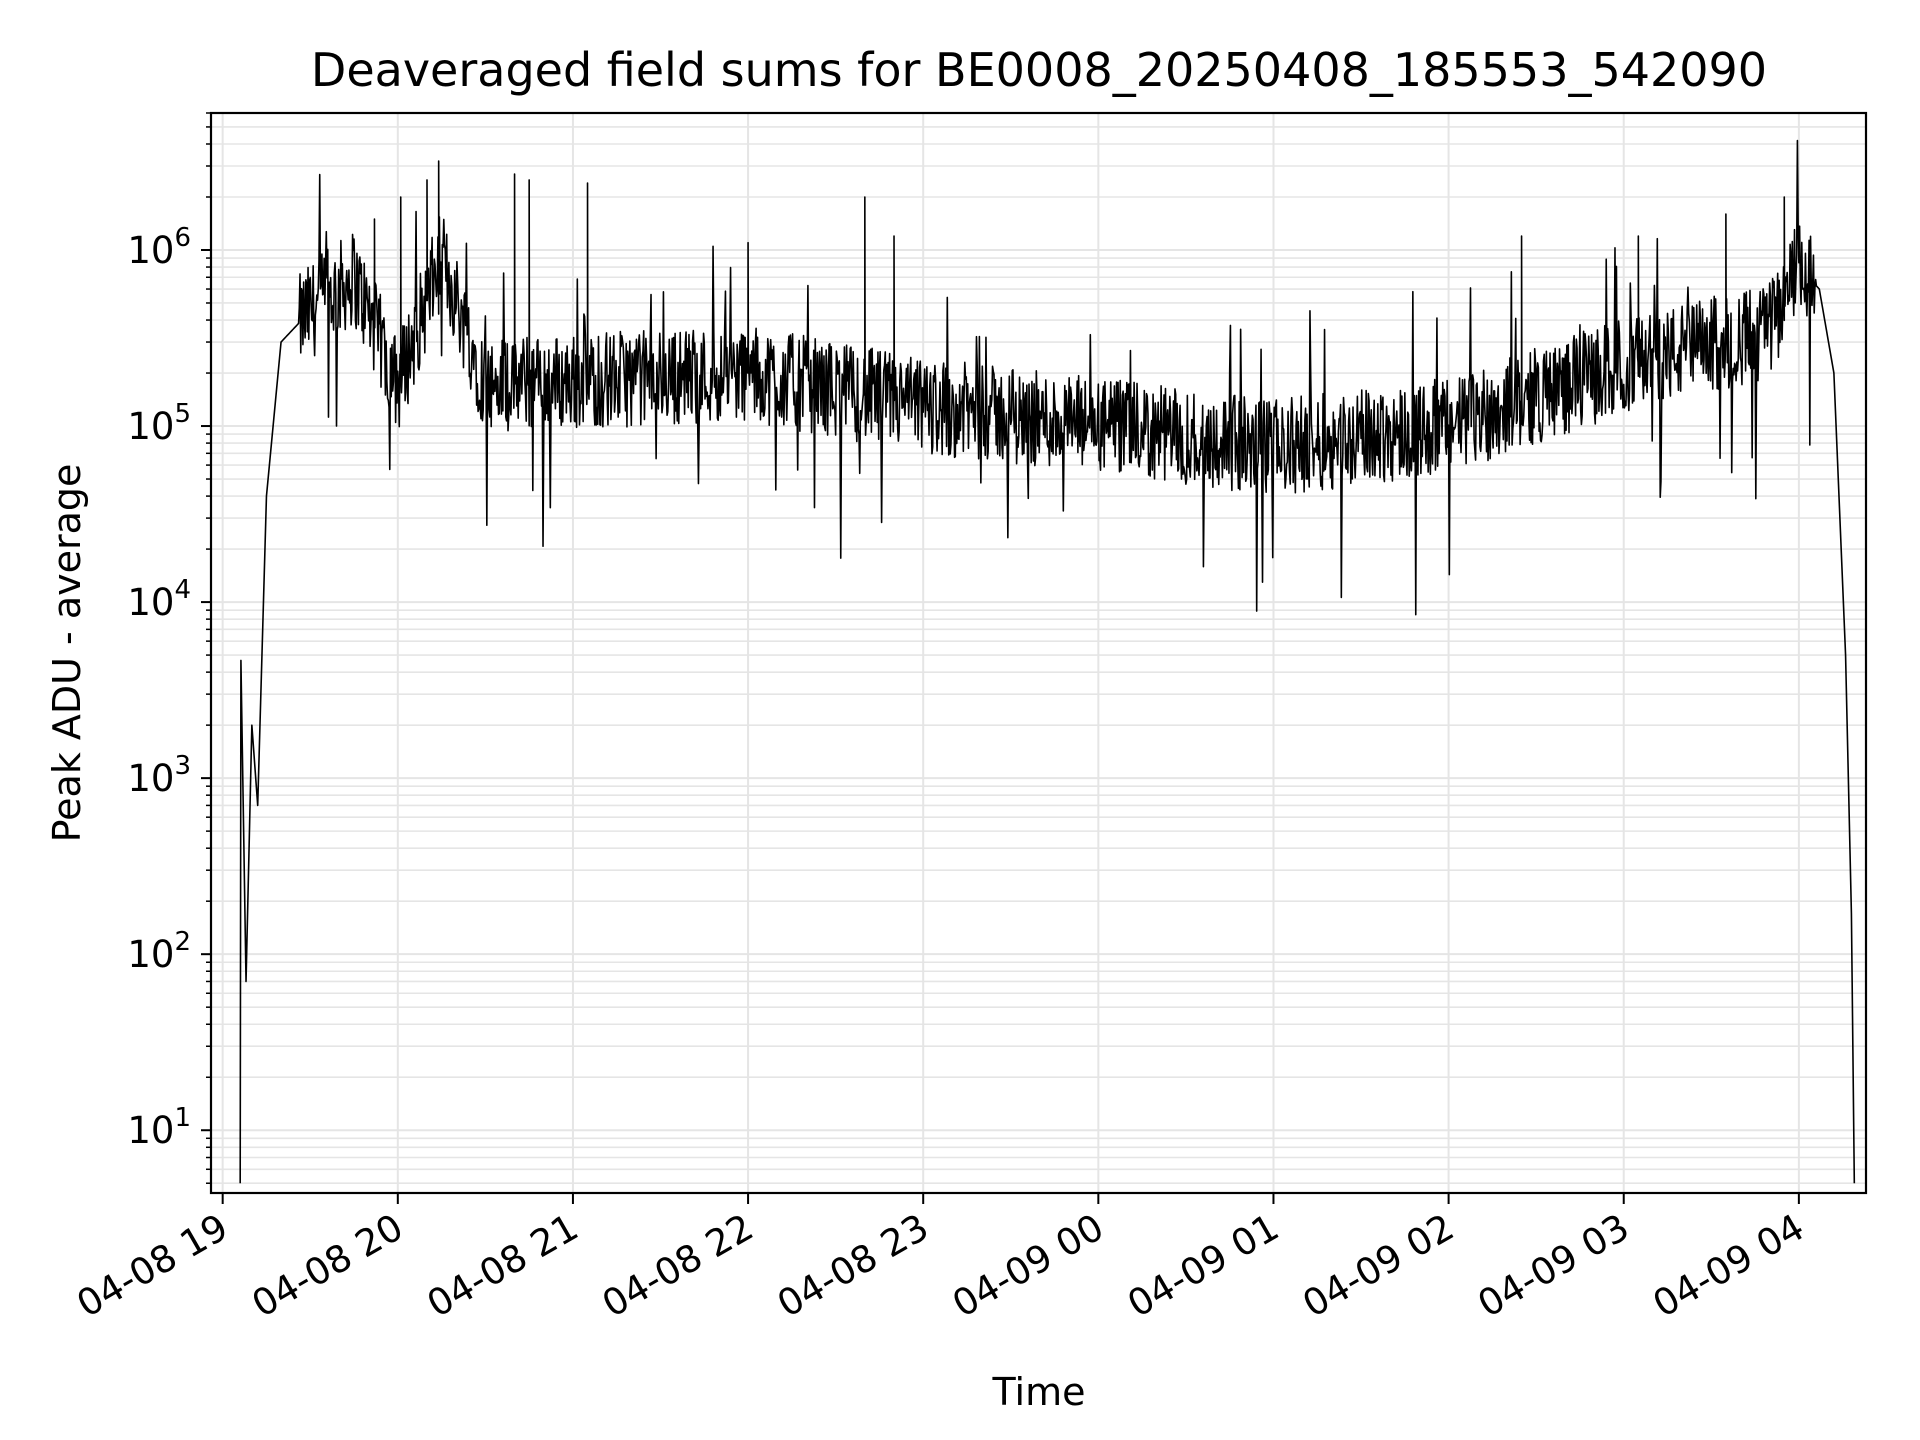 This screenshot has height=1440, width=1920. What do you see at coordinates (159, 951) in the screenshot?
I see `y-tick-label: 10²` at bounding box center [159, 951].